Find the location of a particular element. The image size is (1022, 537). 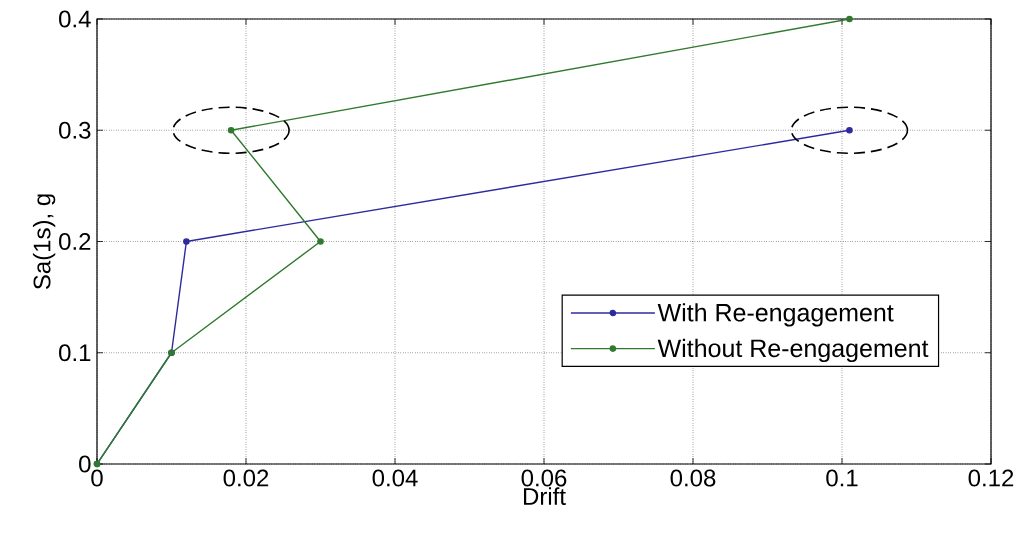

y-tick-label: 0.2 is located at coordinates (75, 241).